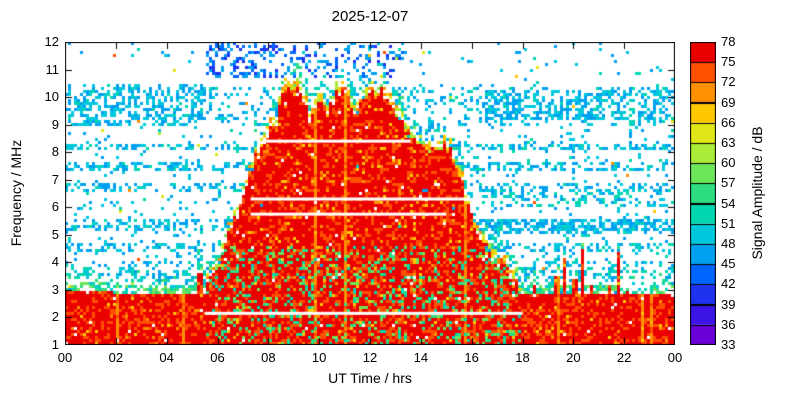 This screenshot has height=400, width=800. I want to click on colorbar-tick-label: 48, so click(728, 243).